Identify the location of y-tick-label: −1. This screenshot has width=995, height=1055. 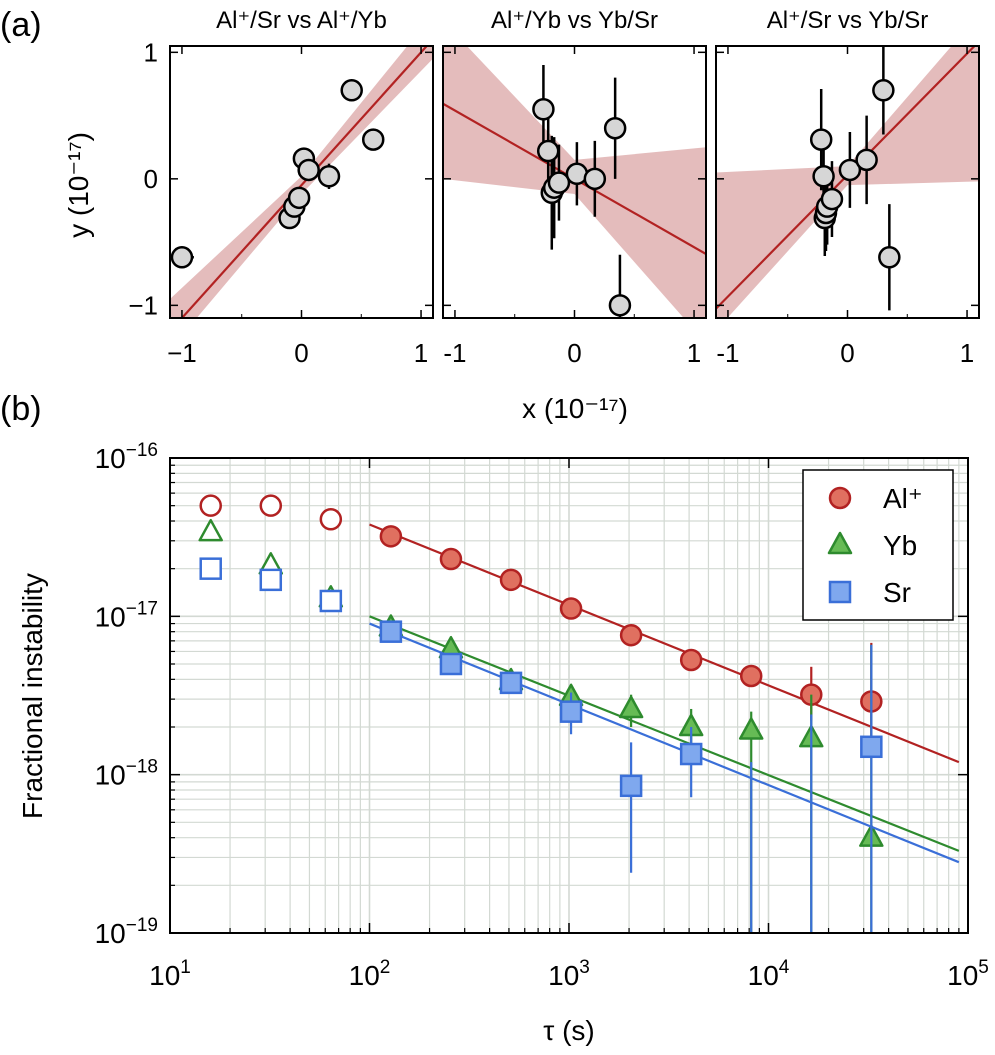
(143, 305).